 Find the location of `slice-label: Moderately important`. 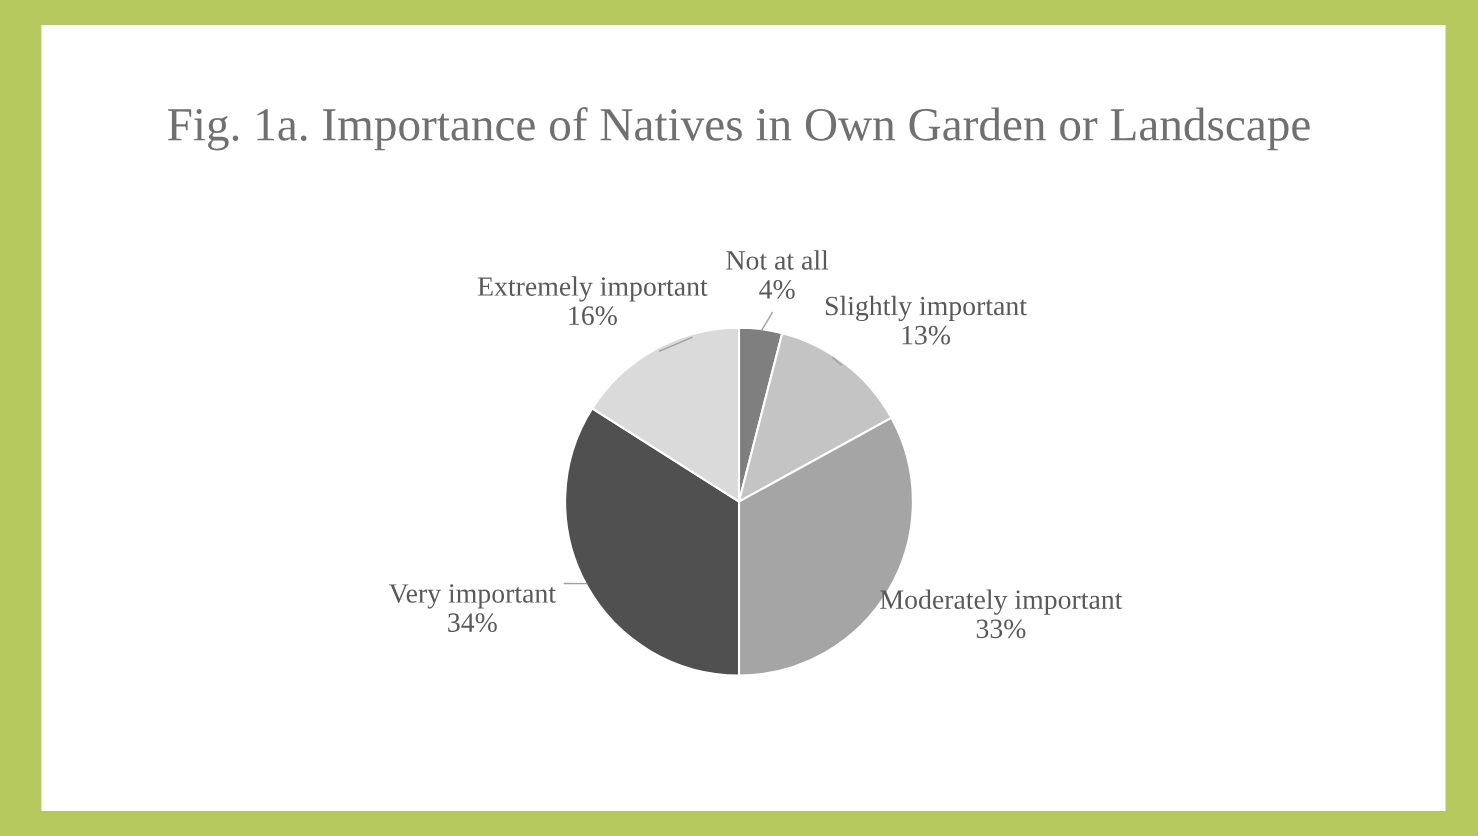

slice-label: Moderately important is located at coordinates (1001, 602).